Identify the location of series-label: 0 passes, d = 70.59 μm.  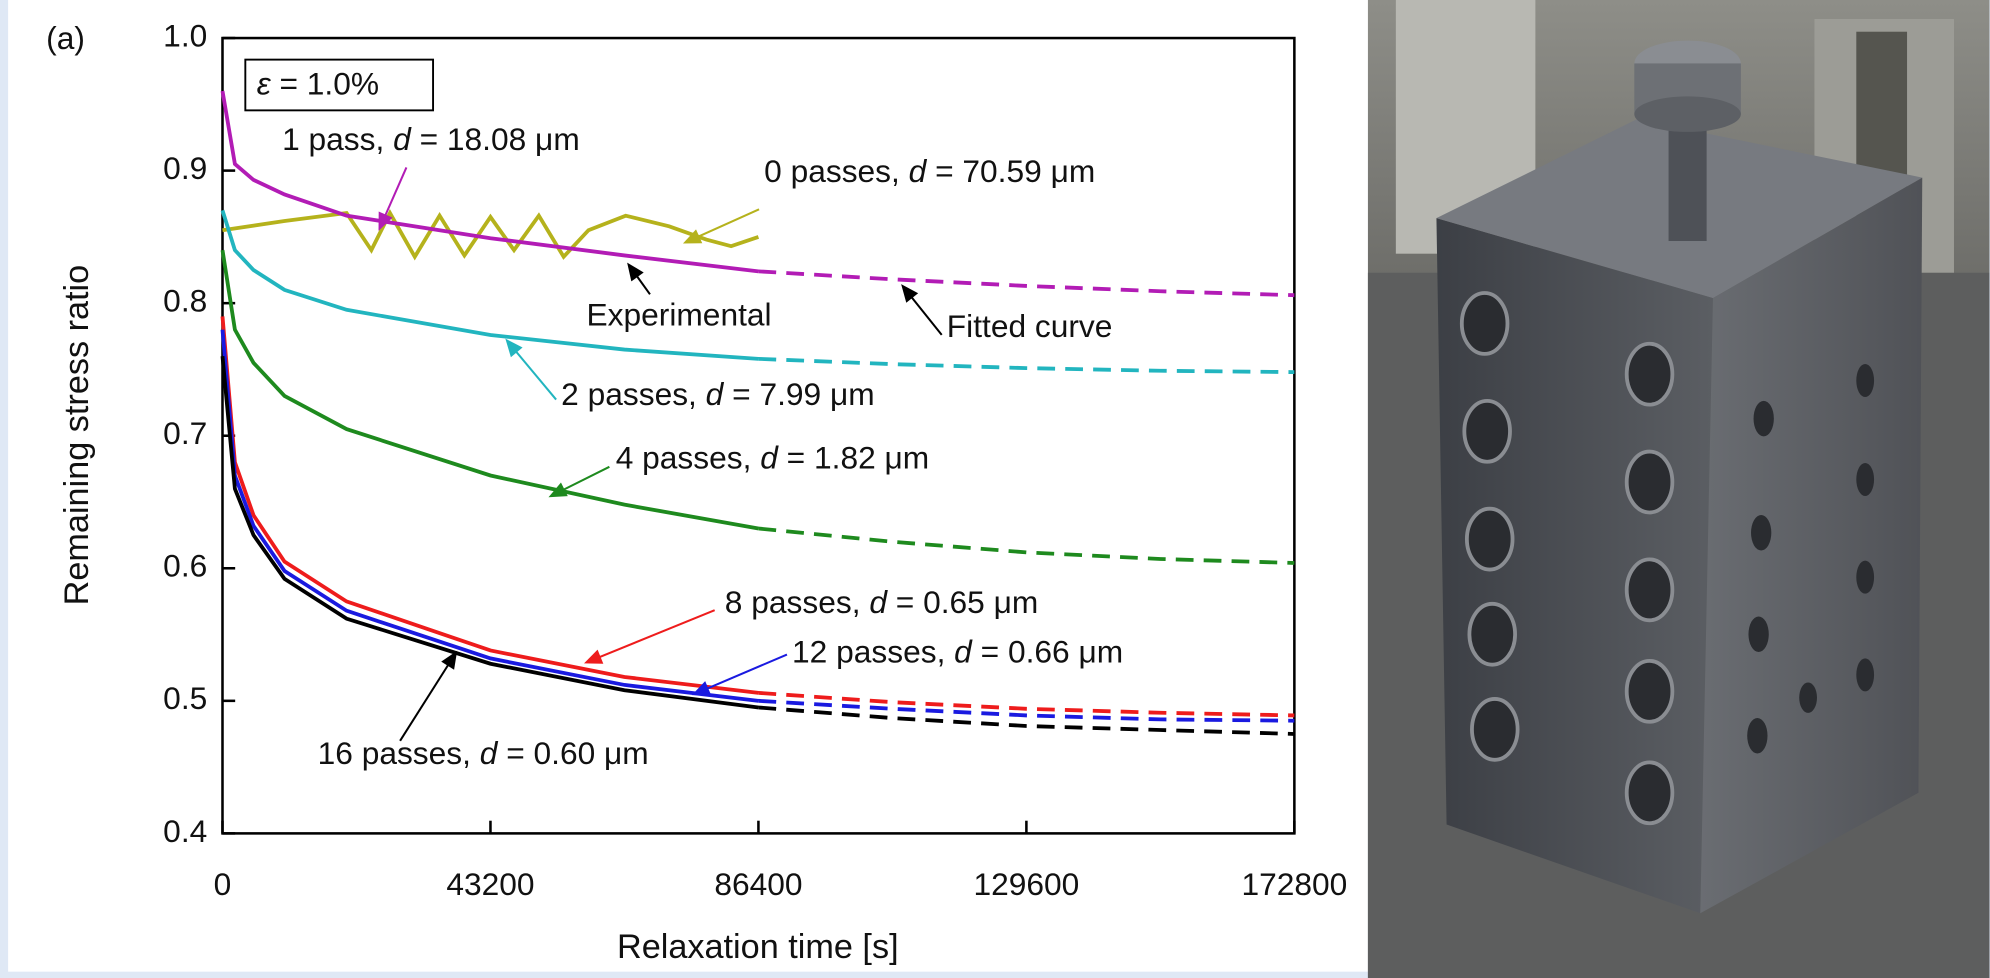
(929, 171).